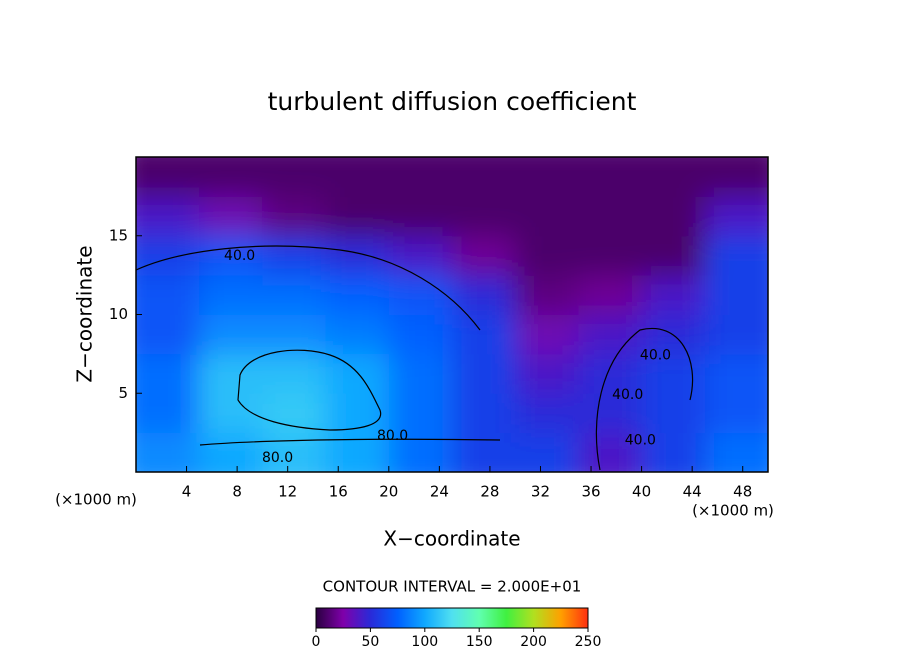 The height and width of the screenshot is (654, 904). I want to click on contour-note: CONTOUR INTERVAL = 2.000E+01, so click(452, 587).